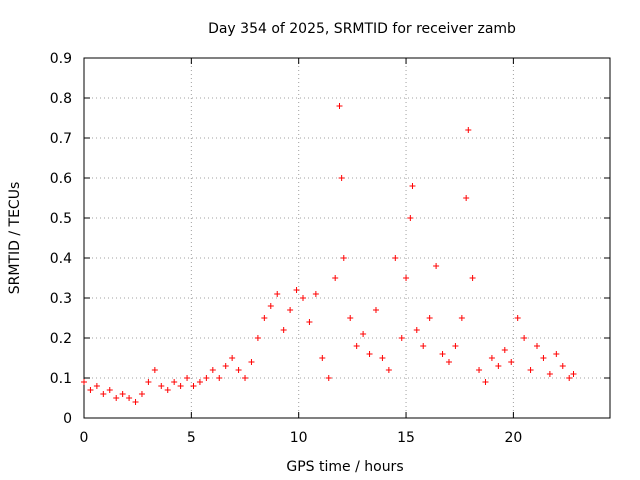 The height and width of the screenshot is (480, 640). Describe the element at coordinates (344, 467) in the screenshot. I see `x-axis-label: GPS time / hours` at that location.